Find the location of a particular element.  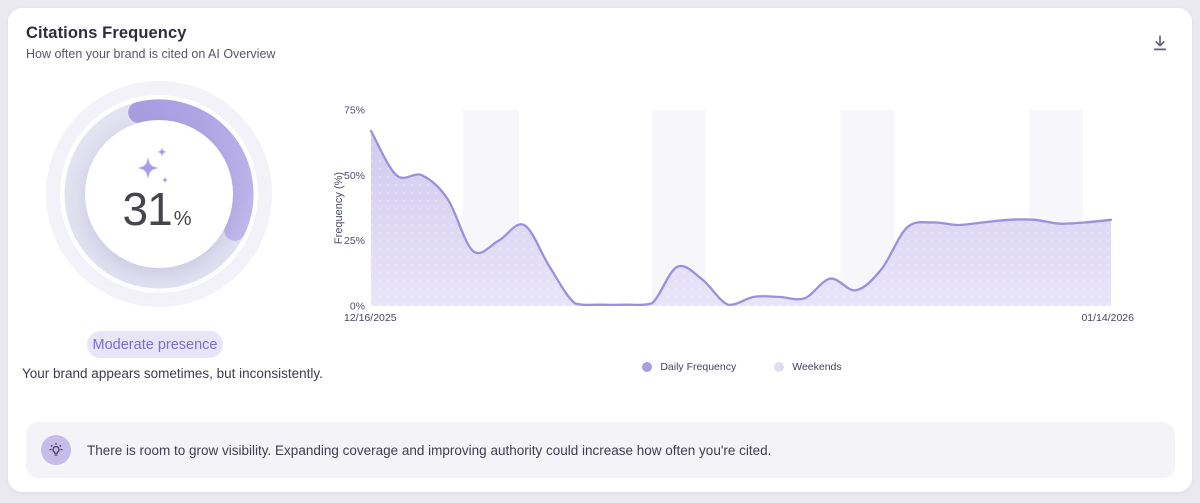

legend-item-daily-frequency: Daily Frequency is located at coordinates (689, 367).